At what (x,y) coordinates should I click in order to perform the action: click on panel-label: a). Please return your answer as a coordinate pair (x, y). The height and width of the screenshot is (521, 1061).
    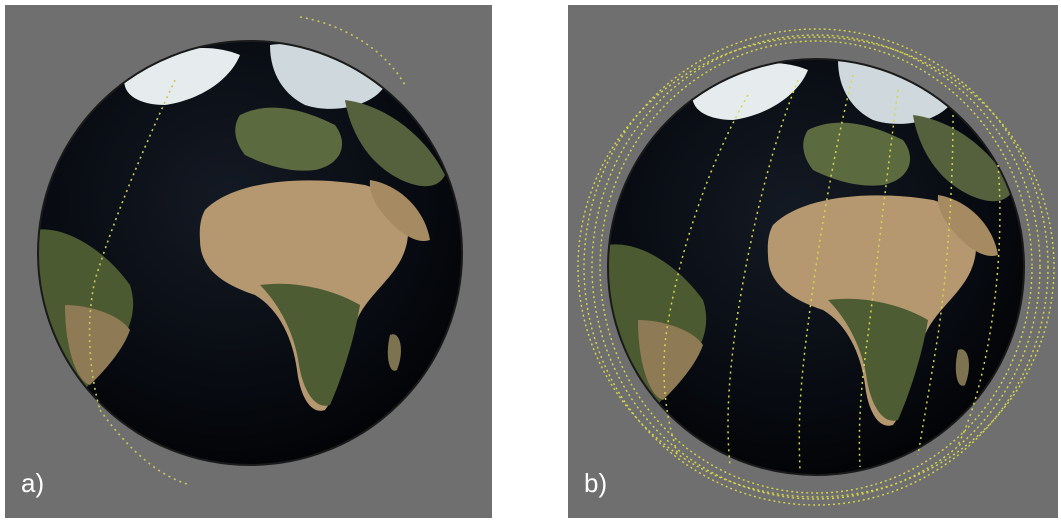
    Looking at the image, I should click on (33, 483).